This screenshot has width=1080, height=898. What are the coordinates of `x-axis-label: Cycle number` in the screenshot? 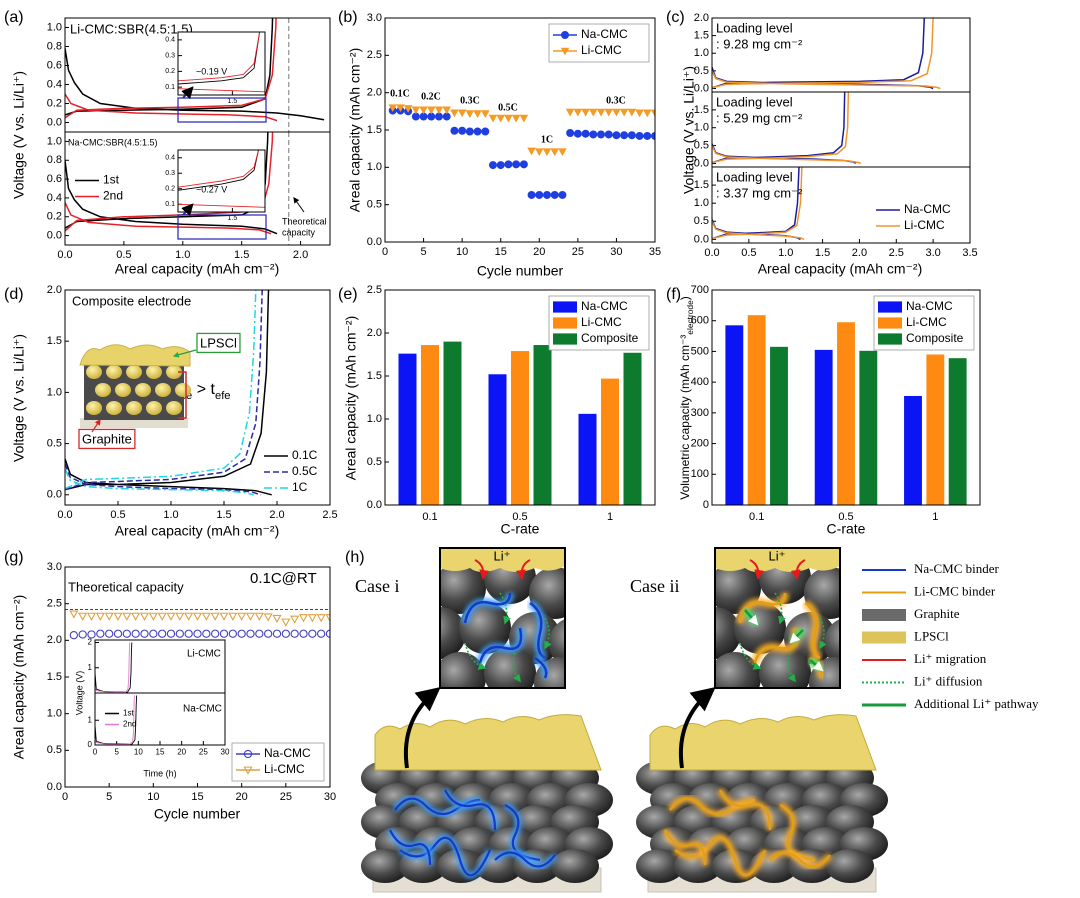 It's located at (520, 271).